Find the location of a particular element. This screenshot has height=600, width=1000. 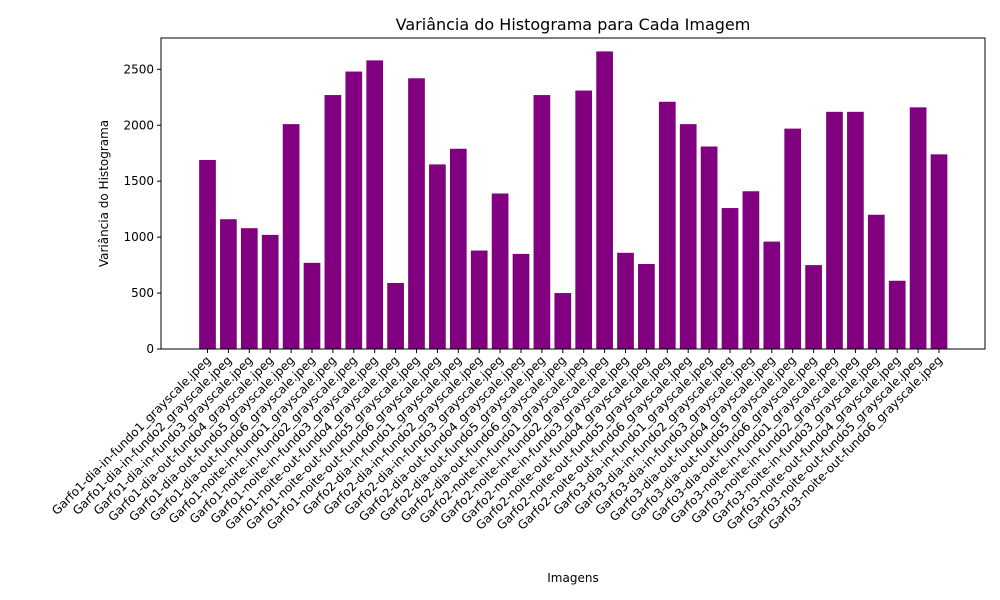

y-tick-label: 1000 is located at coordinates (138, 237).